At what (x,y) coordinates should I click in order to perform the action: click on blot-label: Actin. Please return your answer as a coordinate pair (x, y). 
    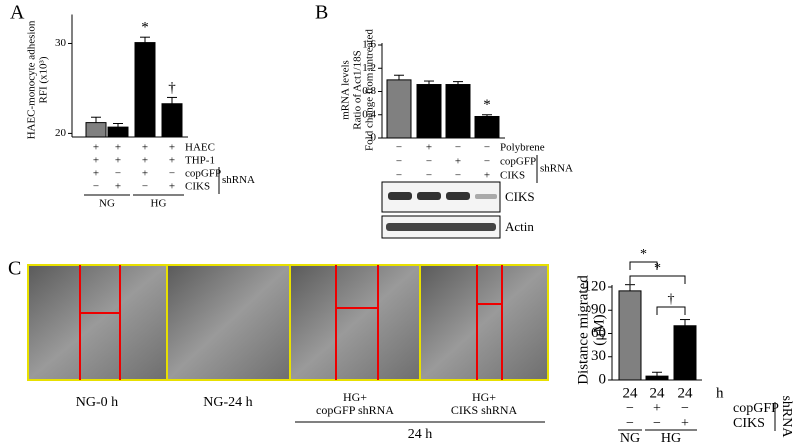
    Looking at the image, I should click on (519, 226).